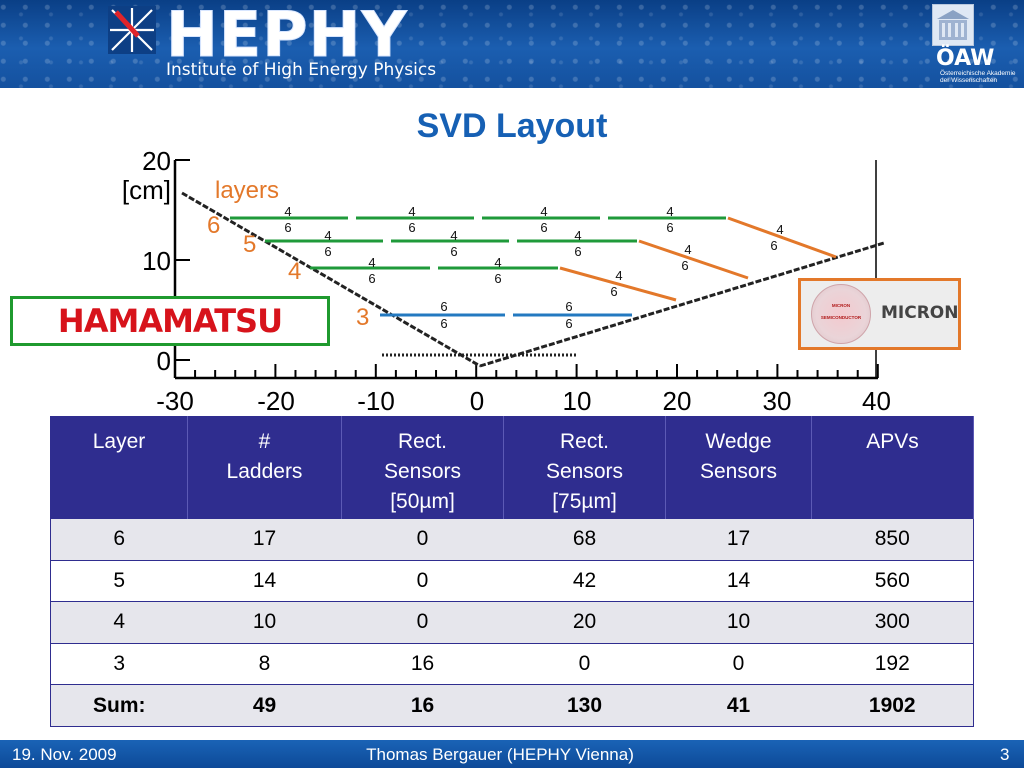  I want to click on col-header-ladders-hash: #, so click(264, 441).